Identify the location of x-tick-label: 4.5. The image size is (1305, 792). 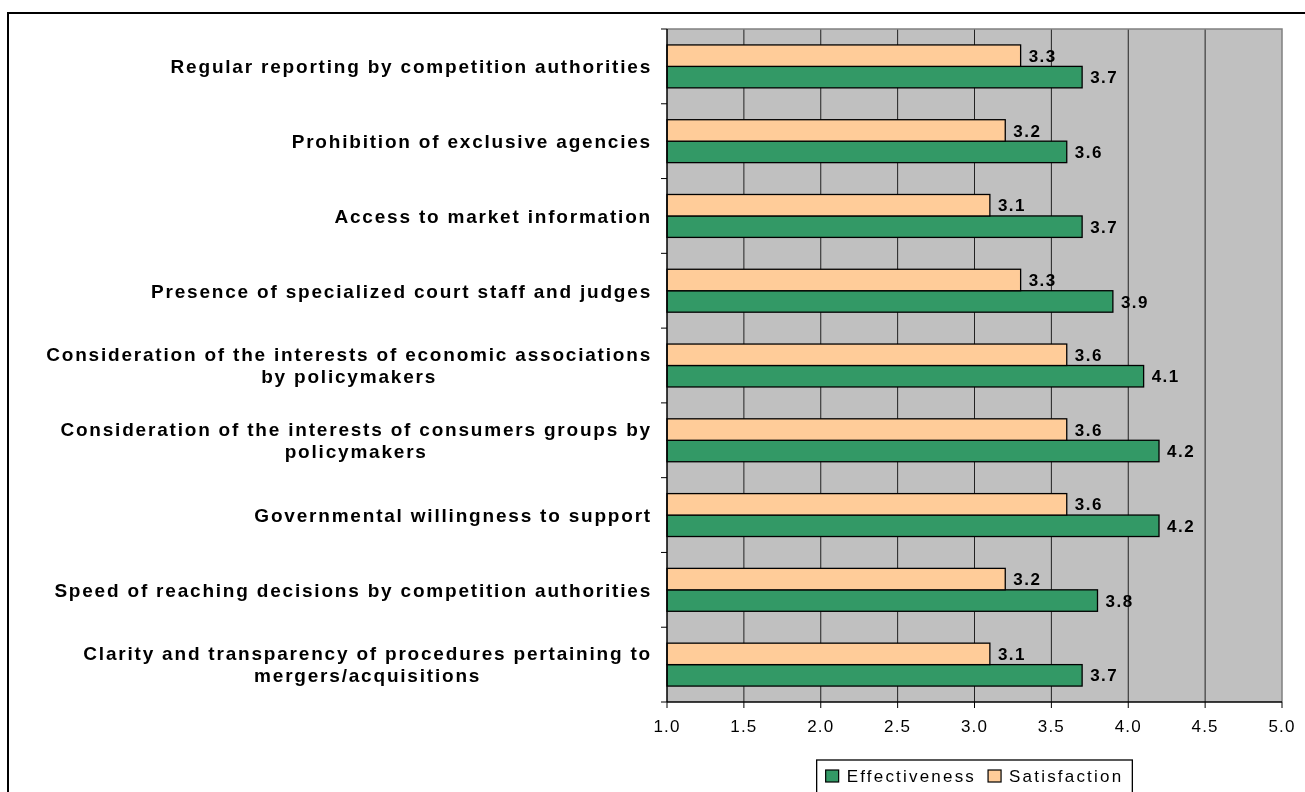
(1205, 727).